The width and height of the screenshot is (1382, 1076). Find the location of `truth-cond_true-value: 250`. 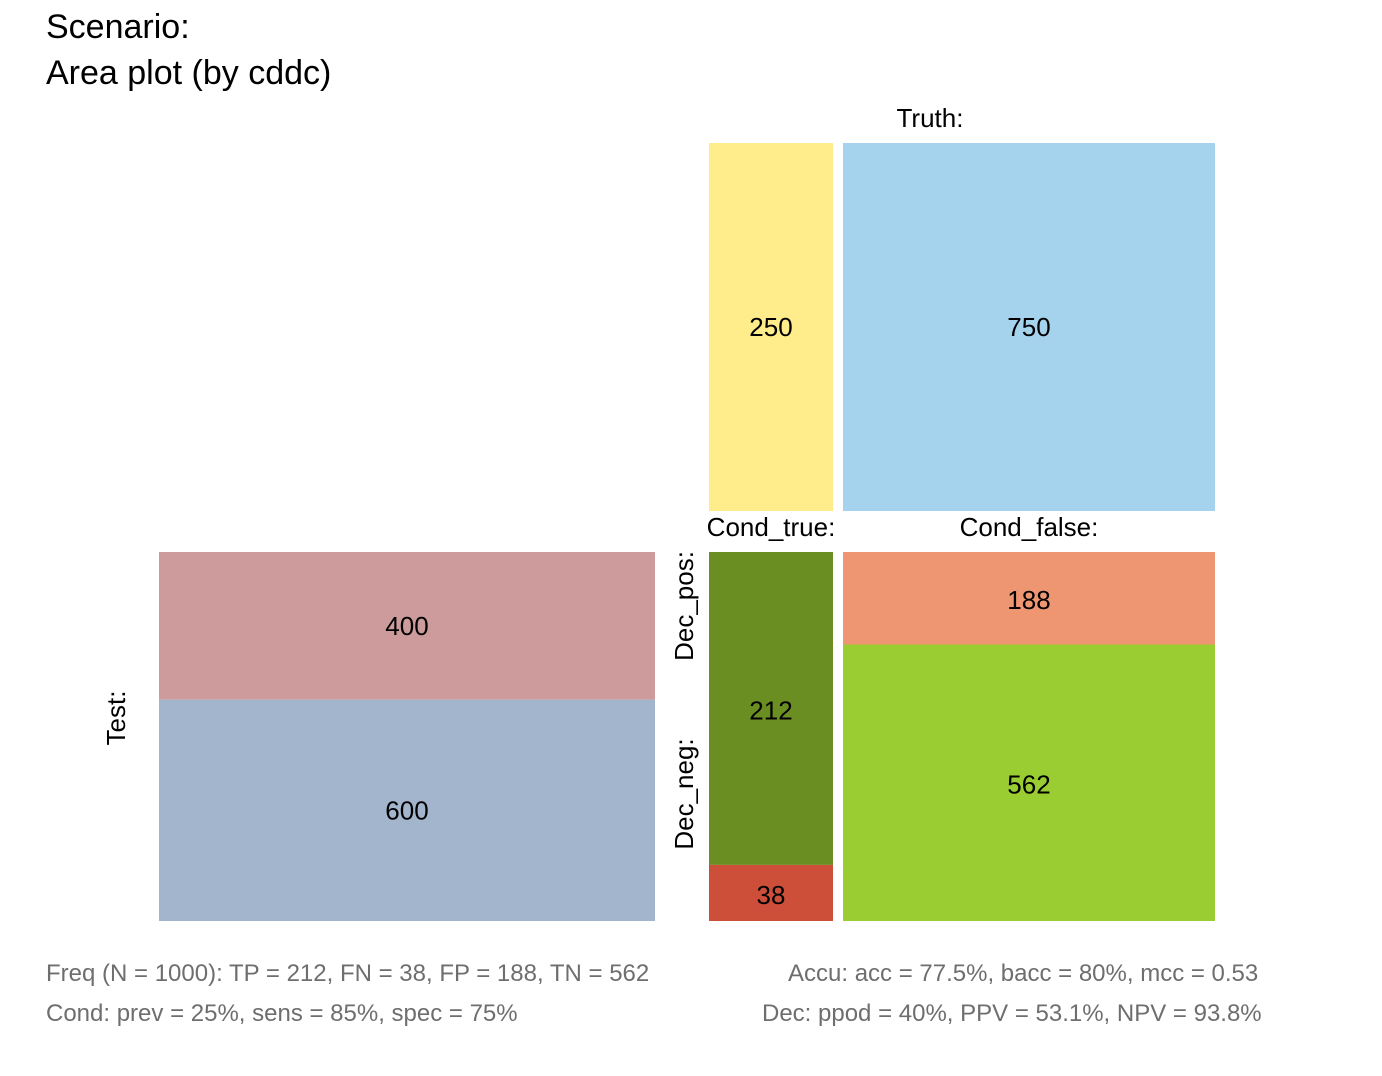

truth-cond_true-value: 250 is located at coordinates (770, 327).